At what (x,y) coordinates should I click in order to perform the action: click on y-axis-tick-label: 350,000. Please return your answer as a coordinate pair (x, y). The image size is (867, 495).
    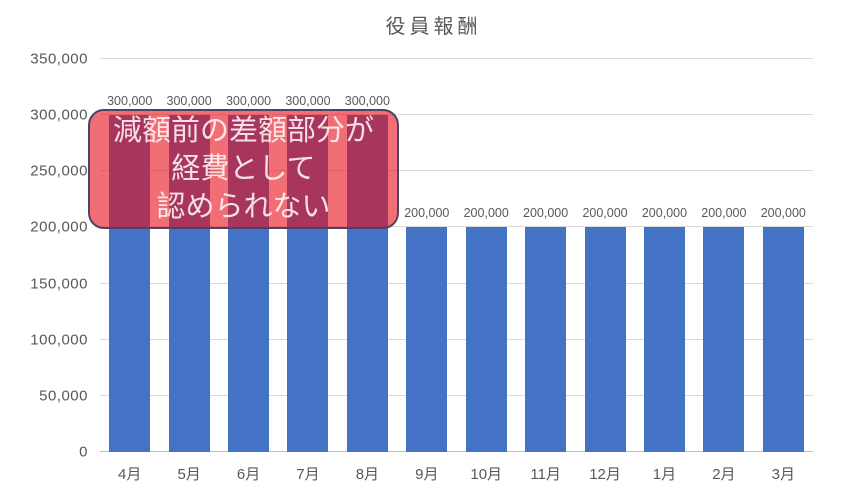
    Looking at the image, I should click on (59, 59).